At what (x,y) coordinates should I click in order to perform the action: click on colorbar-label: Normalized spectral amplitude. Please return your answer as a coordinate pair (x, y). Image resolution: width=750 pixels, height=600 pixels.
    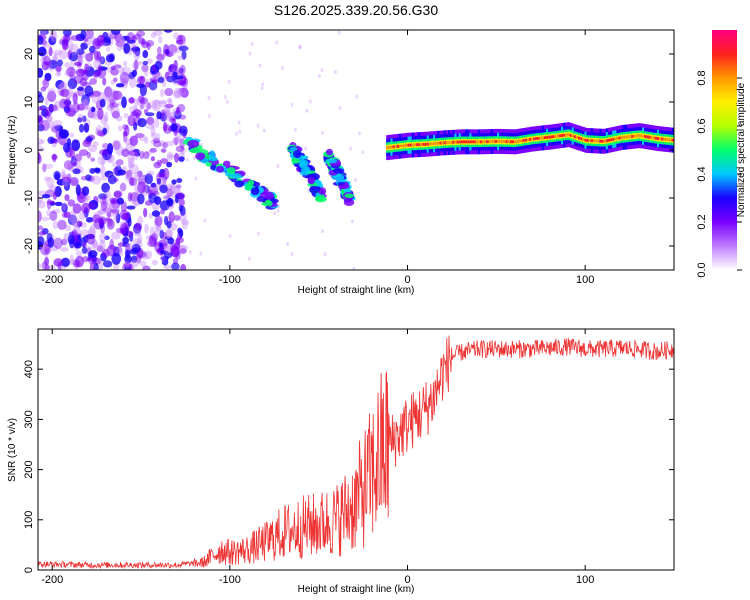
    Looking at the image, I should click on (741, 149).